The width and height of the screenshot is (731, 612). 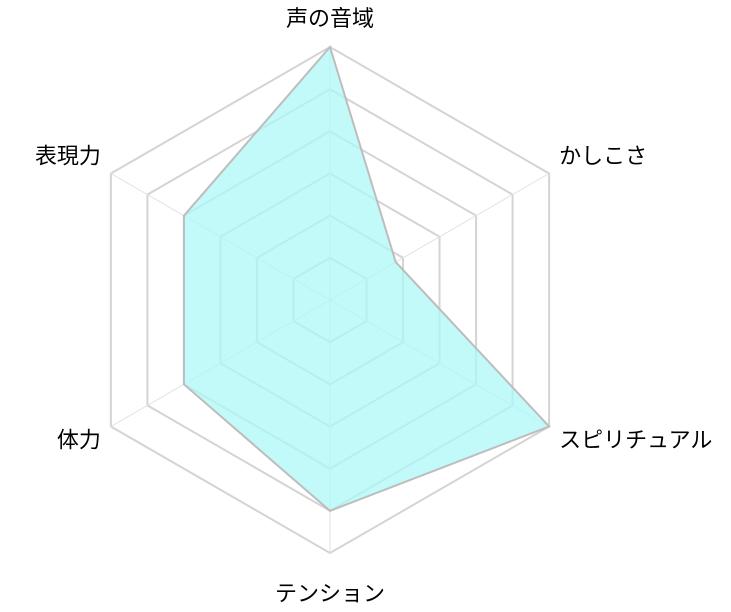 I want to click on axis-label: スピリチュアル, so click(x=635, y=441).